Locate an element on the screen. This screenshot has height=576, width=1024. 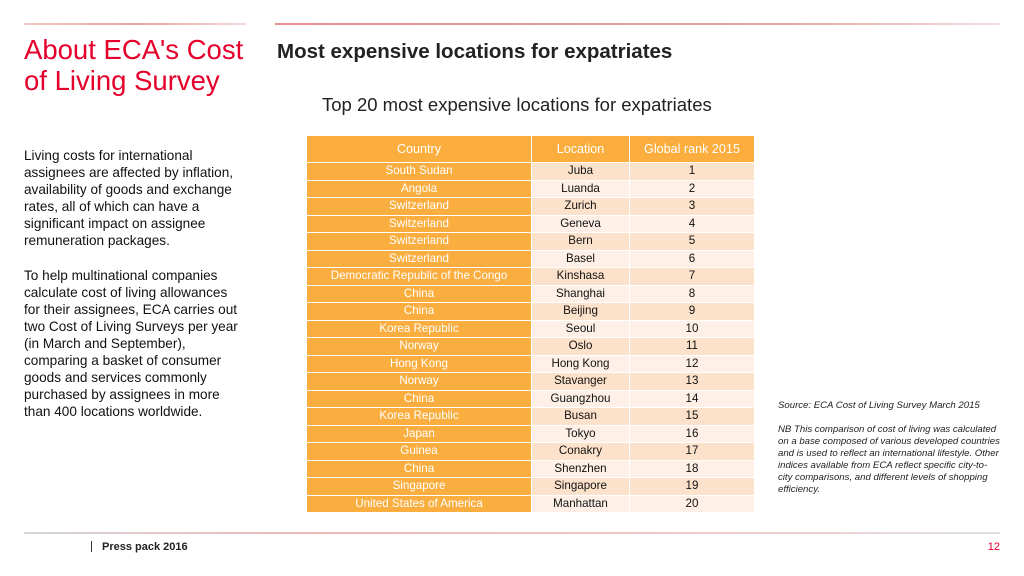
table-row: China Shanghai 8 is located at coordinates (530, 293).